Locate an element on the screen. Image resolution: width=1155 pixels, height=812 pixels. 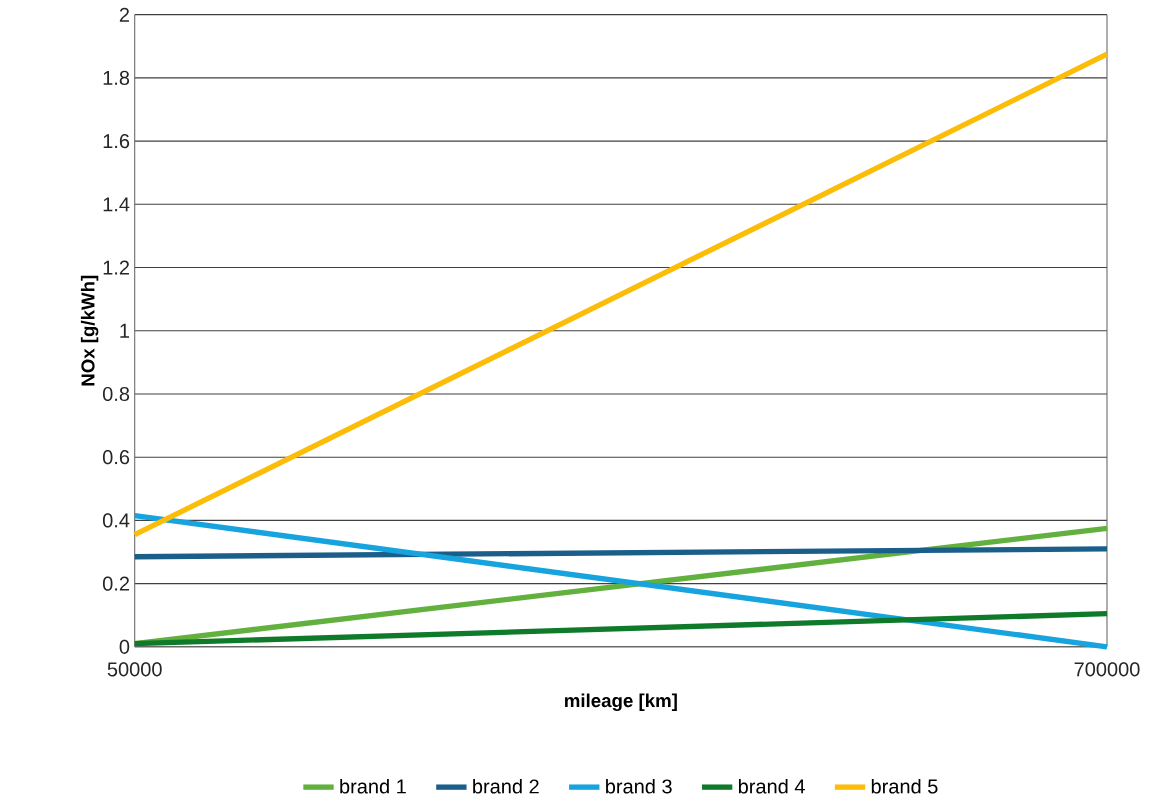
legend-label: brand 1 is located at coordinates (373, 786).